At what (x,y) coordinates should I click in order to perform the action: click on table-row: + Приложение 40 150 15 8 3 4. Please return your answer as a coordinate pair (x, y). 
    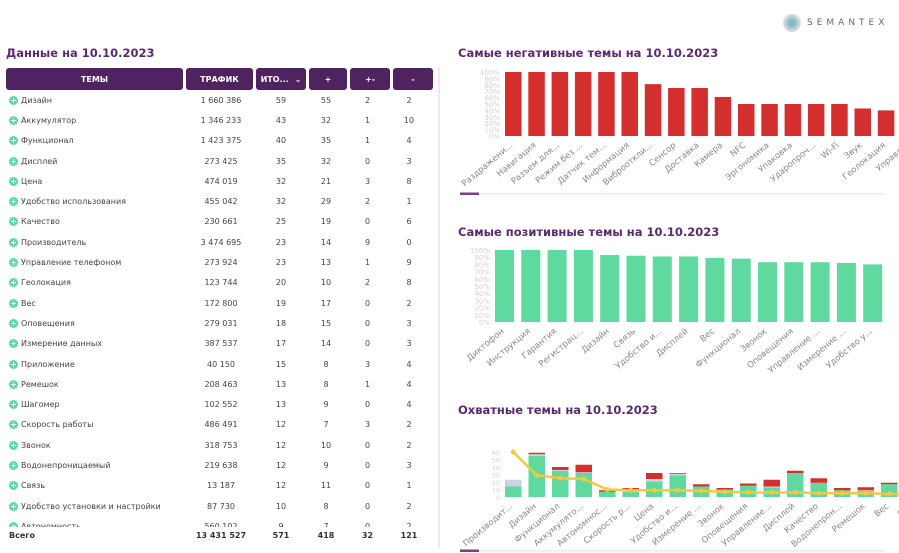
    Looking at the image, I should click on (220, 364).